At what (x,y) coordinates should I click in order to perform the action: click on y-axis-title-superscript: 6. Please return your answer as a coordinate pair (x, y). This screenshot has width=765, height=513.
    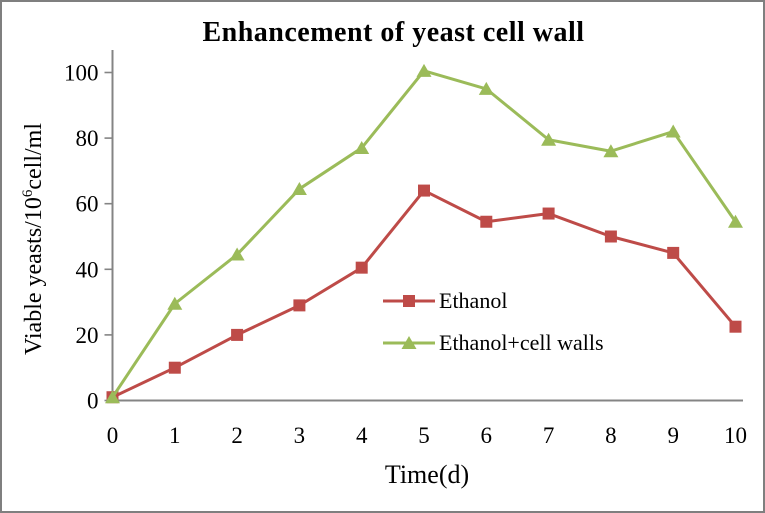
    Looking at the image, I should click on (28, 193).